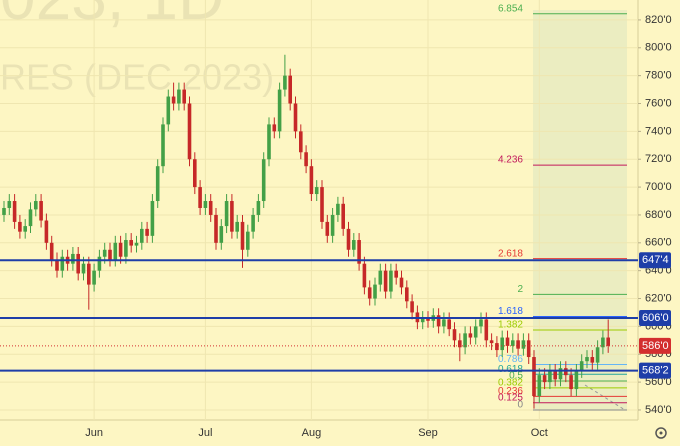 Image resolution: width=680 pixels, height=446 pixels. I want to click on fib-label: 0.236, so click(510, 391).